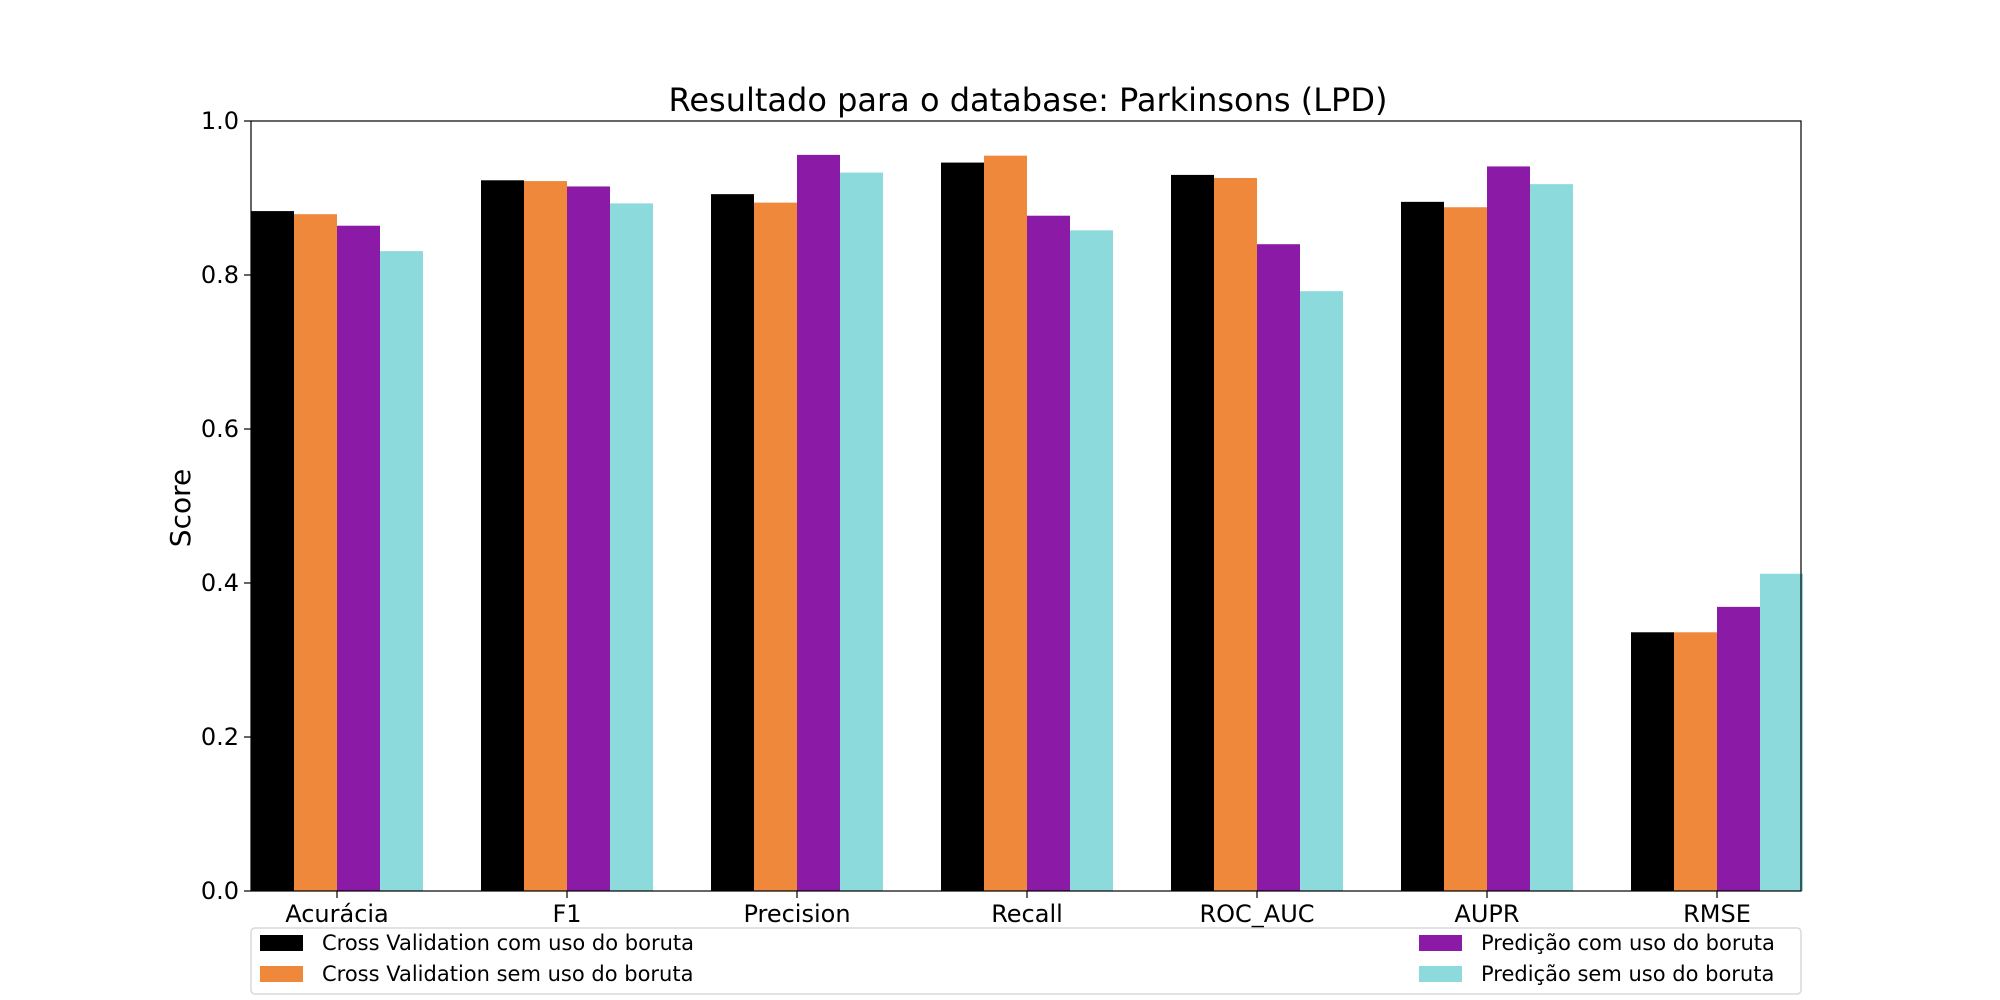  I want to click on y-tick-label: 0.2, so click(220, 737).